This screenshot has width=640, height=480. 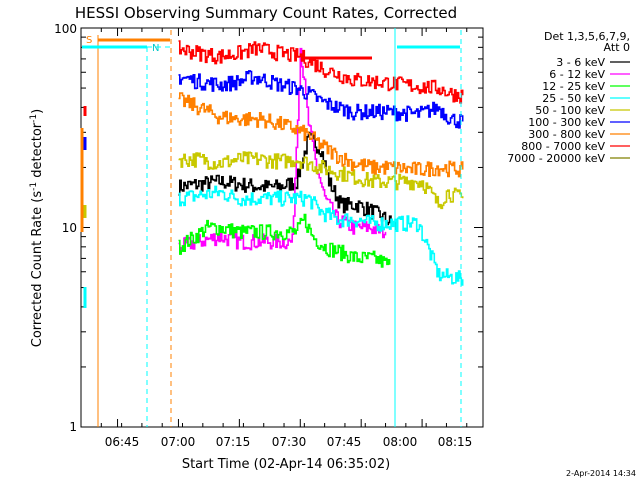 What do you see at coordinates (344, 442) in the screenshot?
I see `x-tick-label: 07:45` at bounding box center [344, 442].